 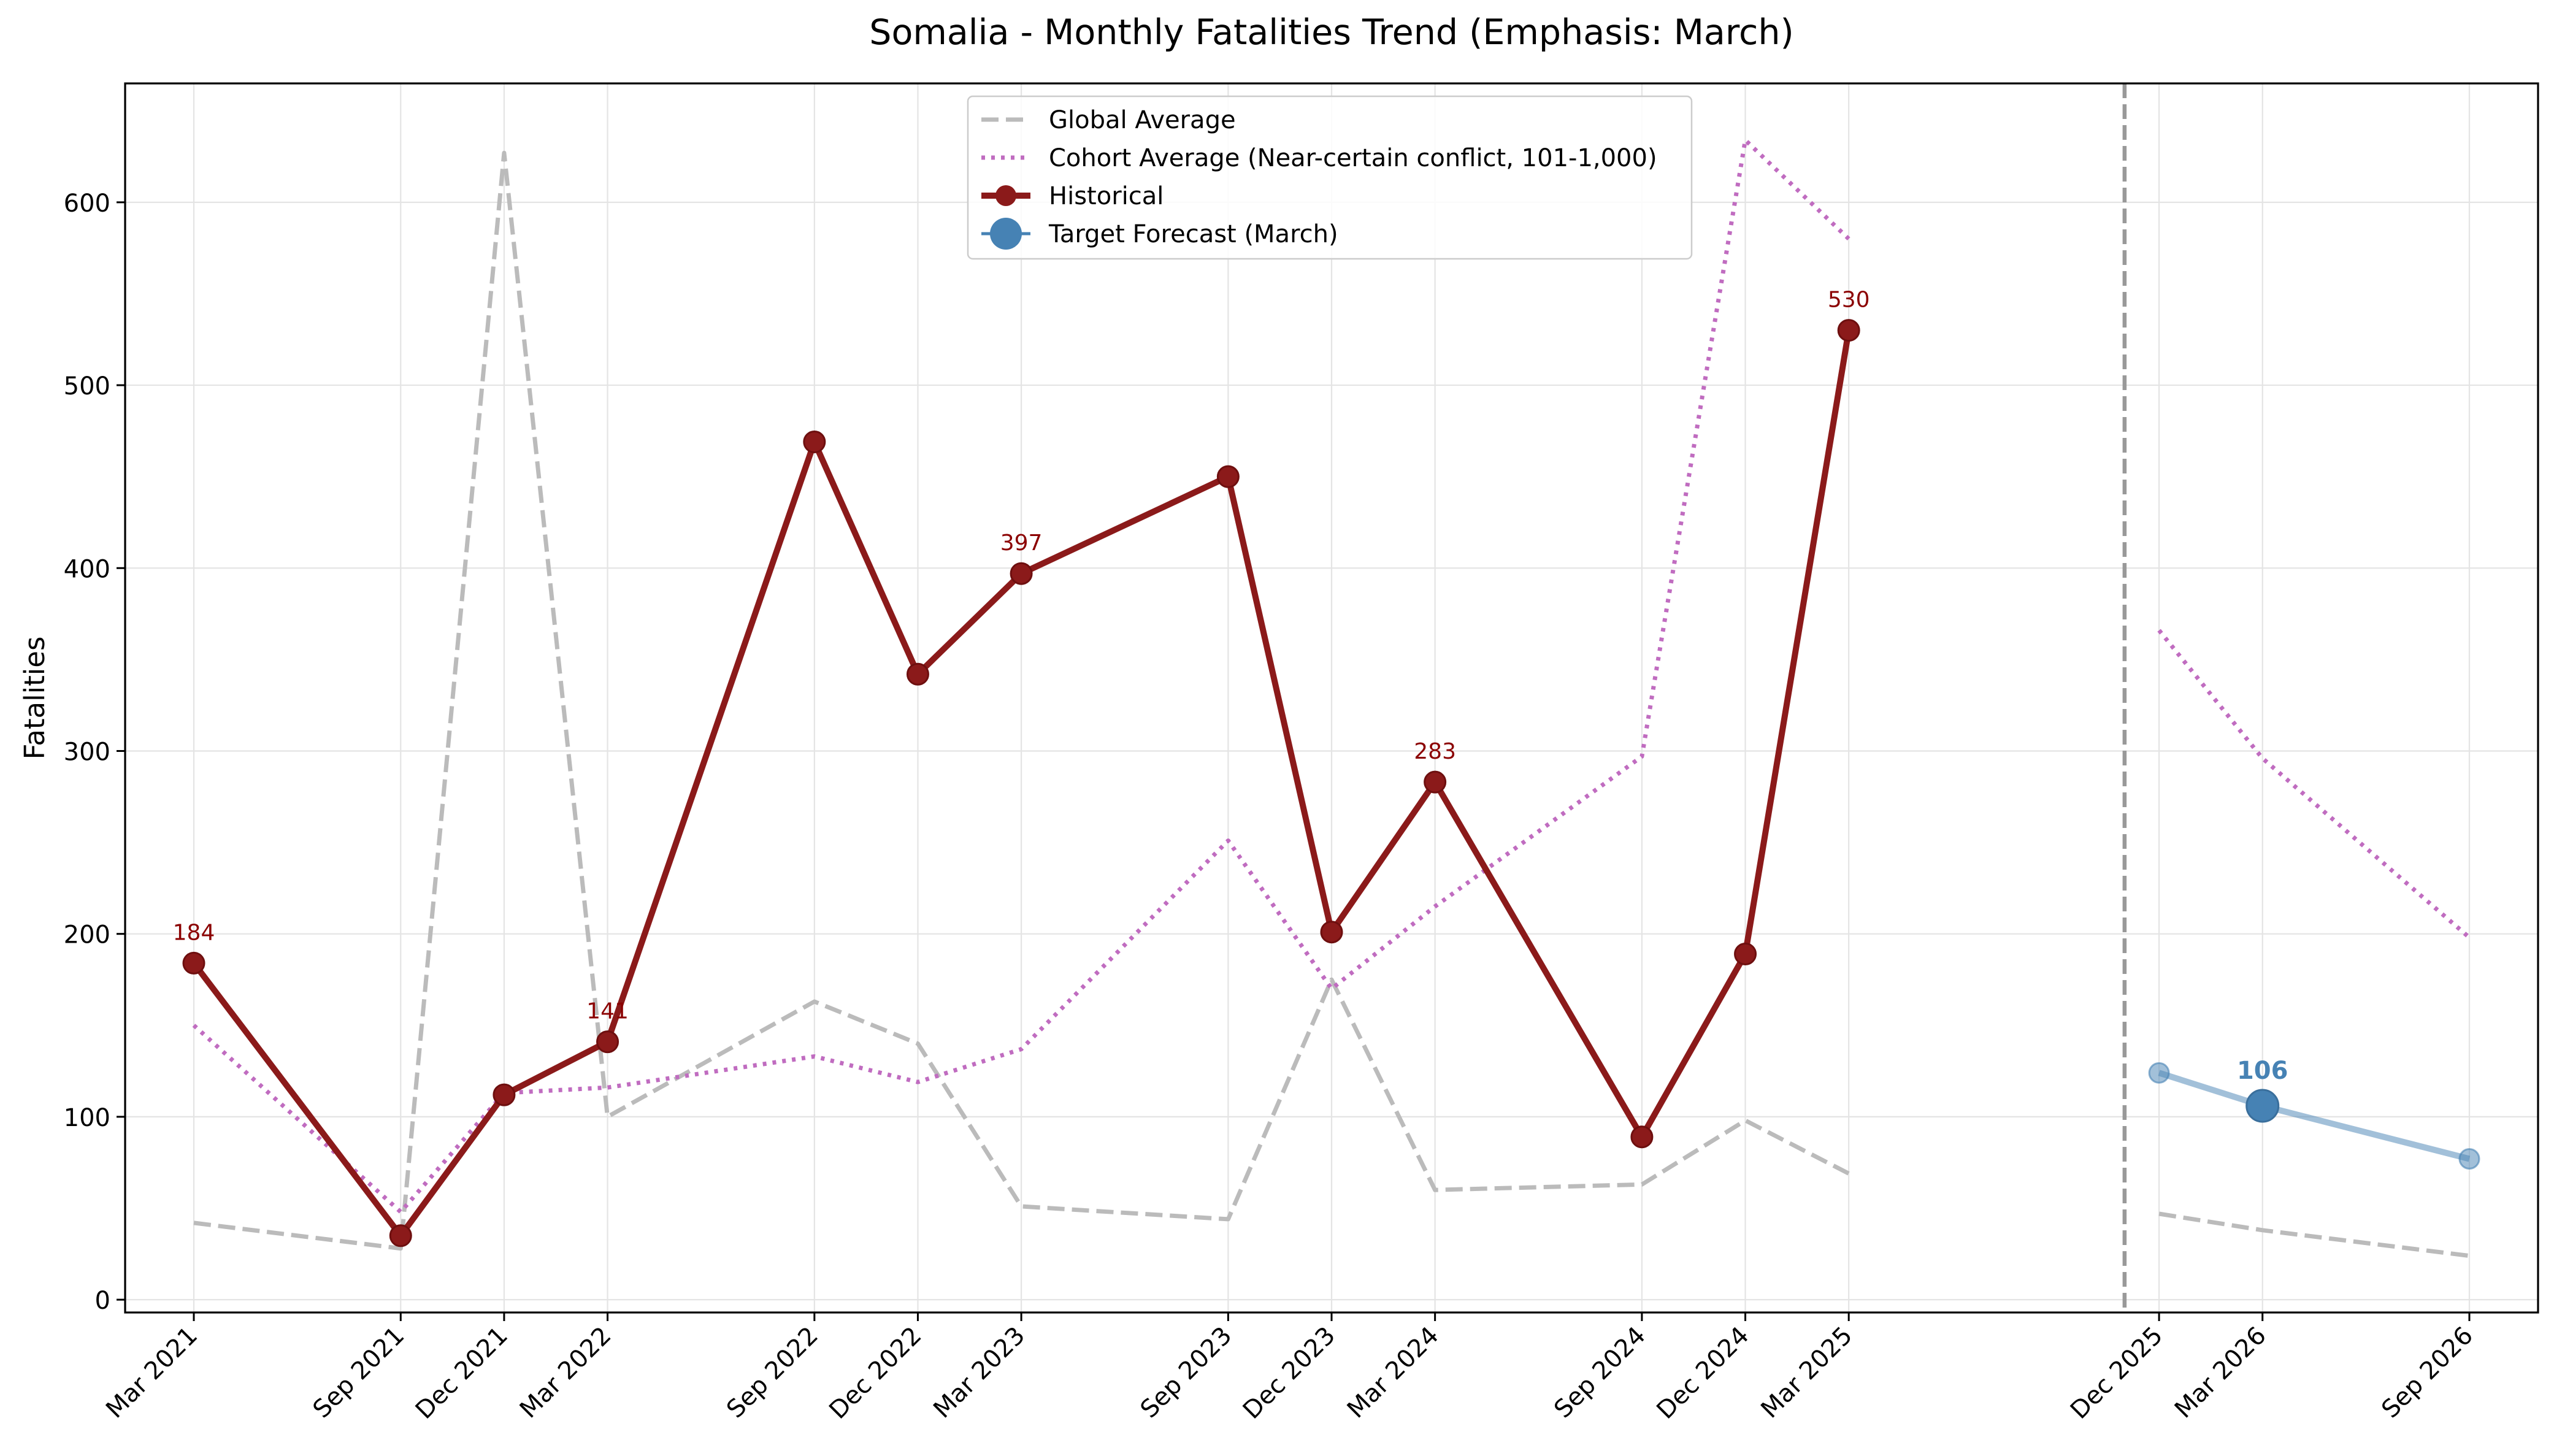 What do you see at coordinates (194, 932) in the screenshot?
I see `historical-value-label: 184` at bounding box center [194, 932].